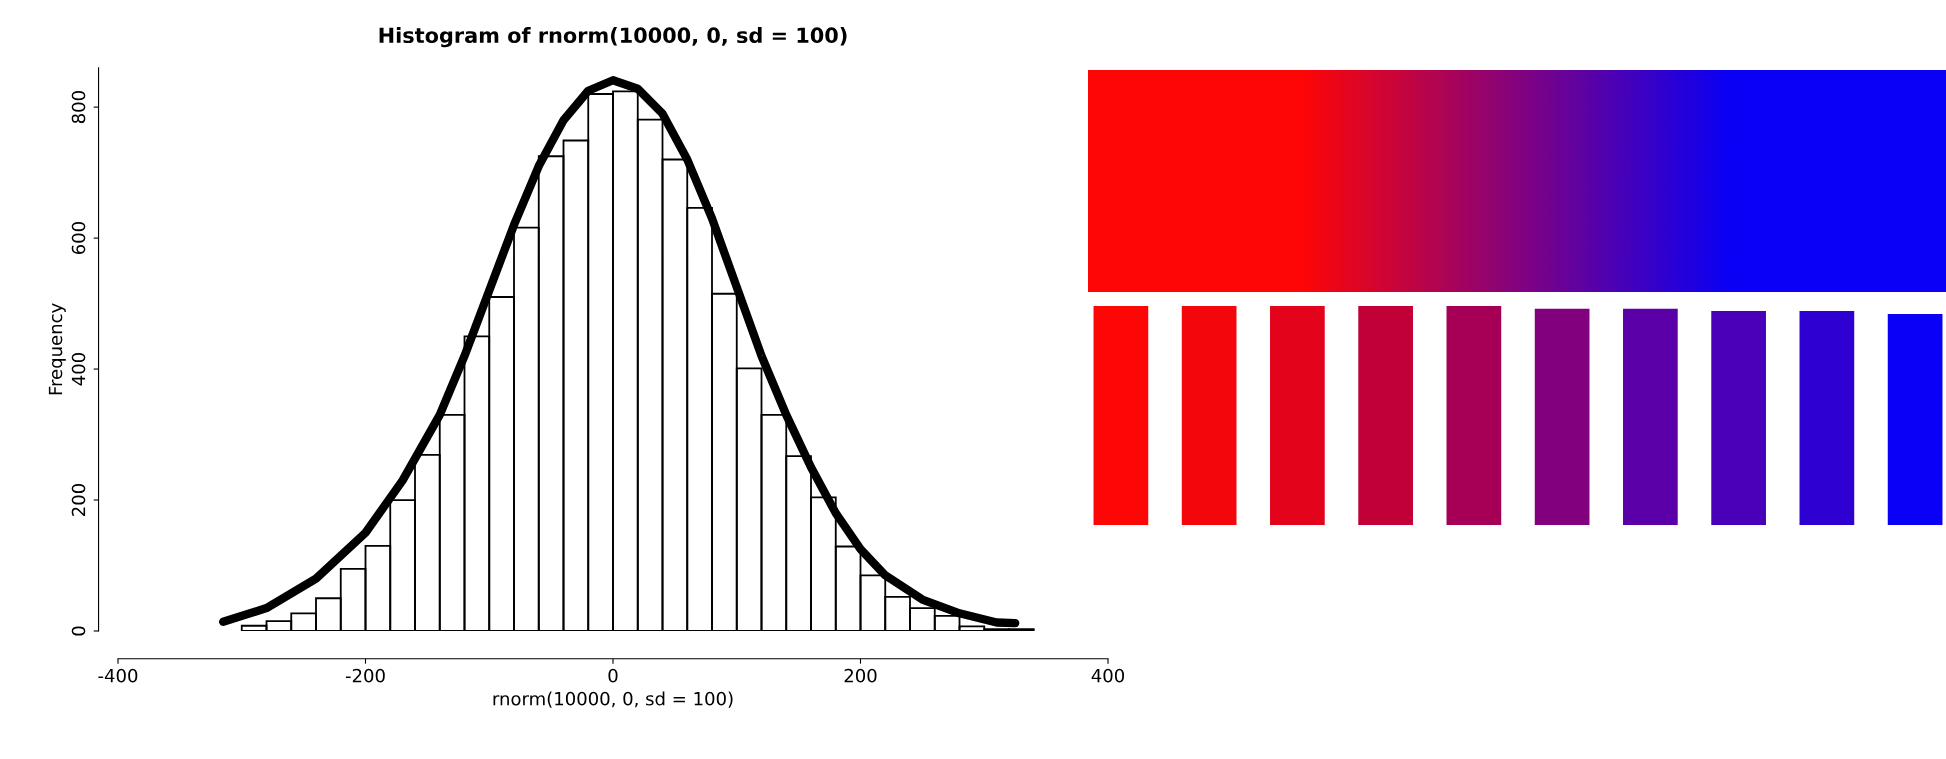 The image size is (1946, 759). Describe the element at coordinates (78, 369) in the screenshot. I see `y-tick-label: 400` at that location.